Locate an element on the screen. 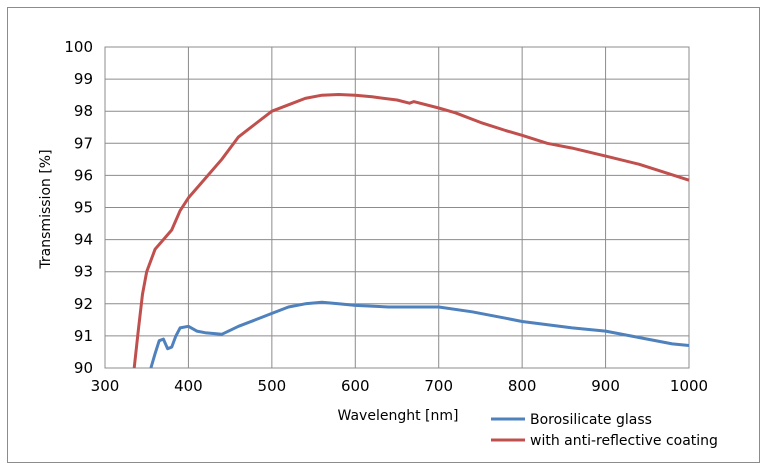  y-tick-label: 92 is located at coordinates (83, 304).